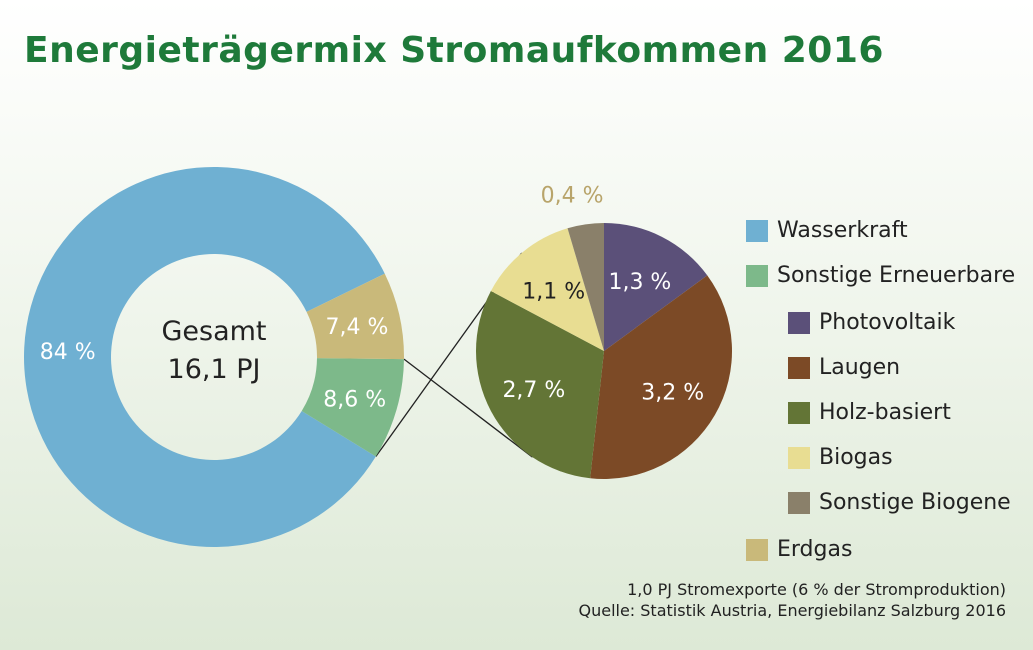  Describe the element at coordinates (885, 412) in the screenshot. I see `legend-label: Holz-basiert` at that location.